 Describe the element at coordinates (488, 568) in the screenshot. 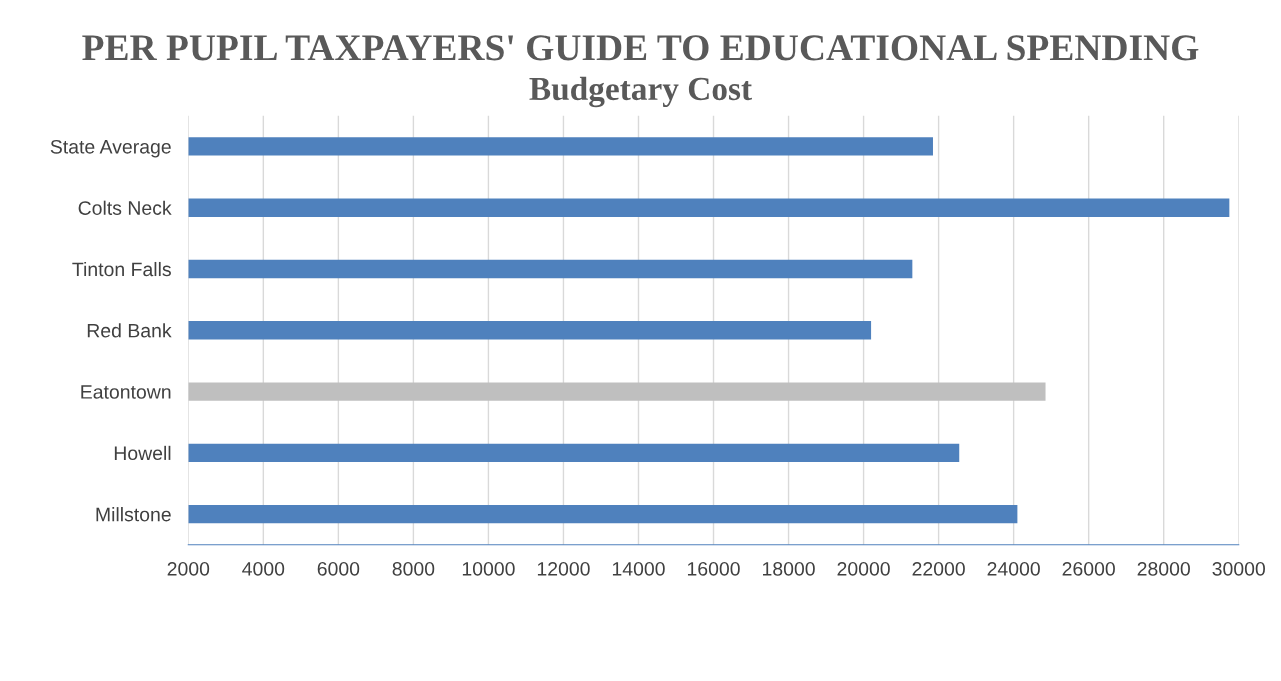

I see `x-tick-label: 10000` at that location.